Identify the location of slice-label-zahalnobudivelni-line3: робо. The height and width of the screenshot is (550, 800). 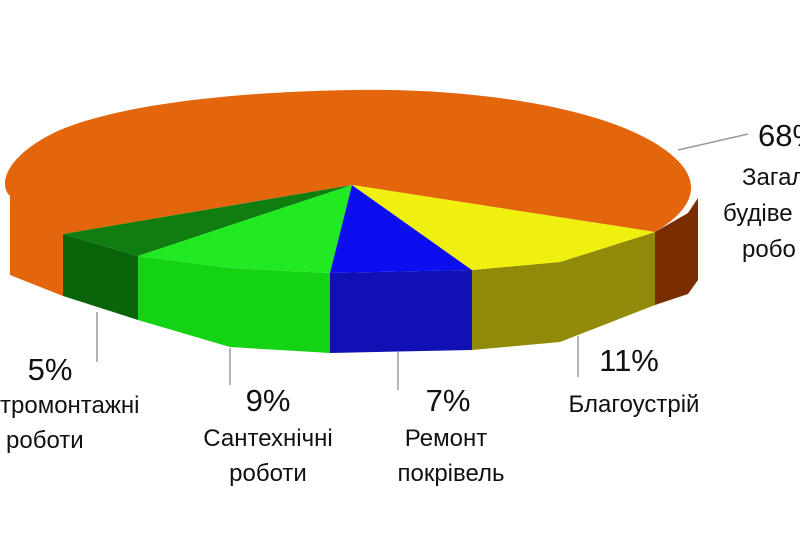
(769, 249).